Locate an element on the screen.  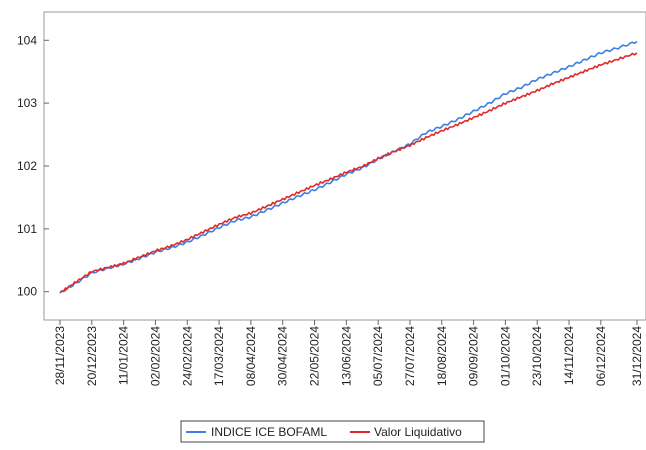
legend-label-1: INDICE ICE BOFAML is located at coordinates (269, 432).